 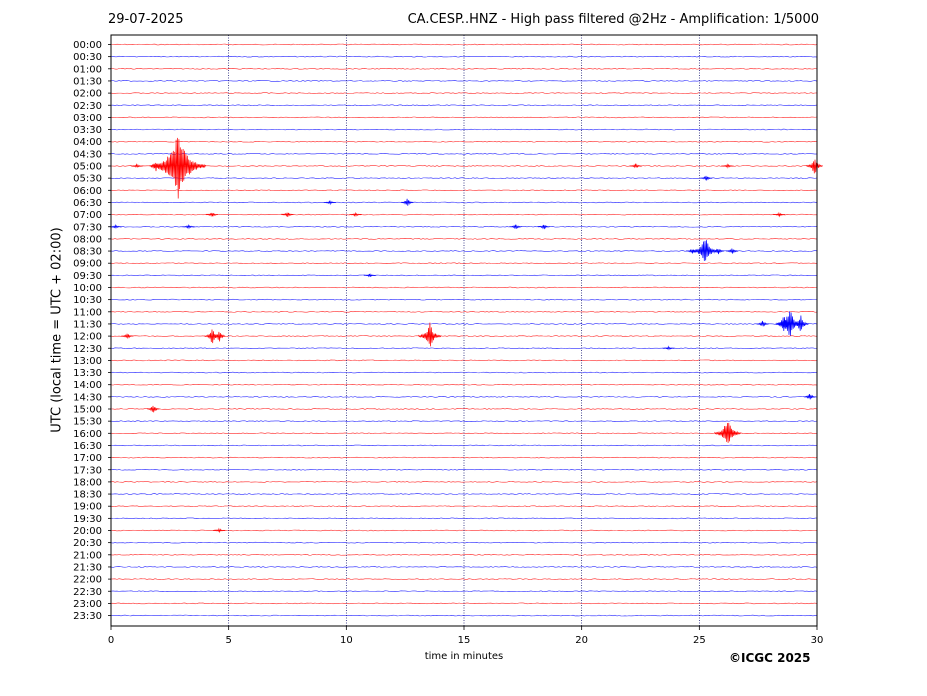 What do you see at coordinates (57, 330) in the screenshot?
I see `y-axis-label: UTC (local time = UTC + 02:00)` at bounding box center [57, 330].